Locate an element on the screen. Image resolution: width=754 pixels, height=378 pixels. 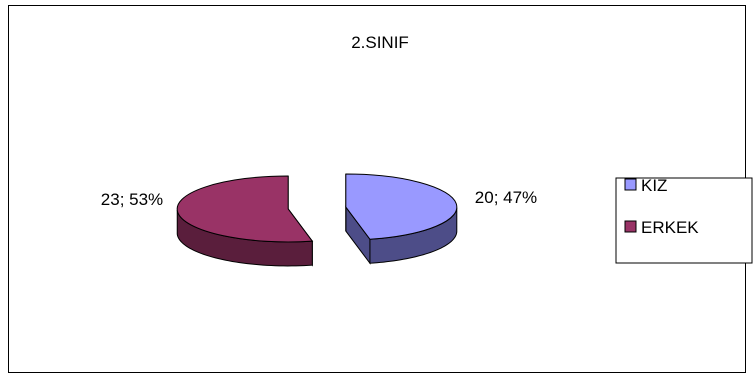
pie-slices is located at coordinates (317, 220).